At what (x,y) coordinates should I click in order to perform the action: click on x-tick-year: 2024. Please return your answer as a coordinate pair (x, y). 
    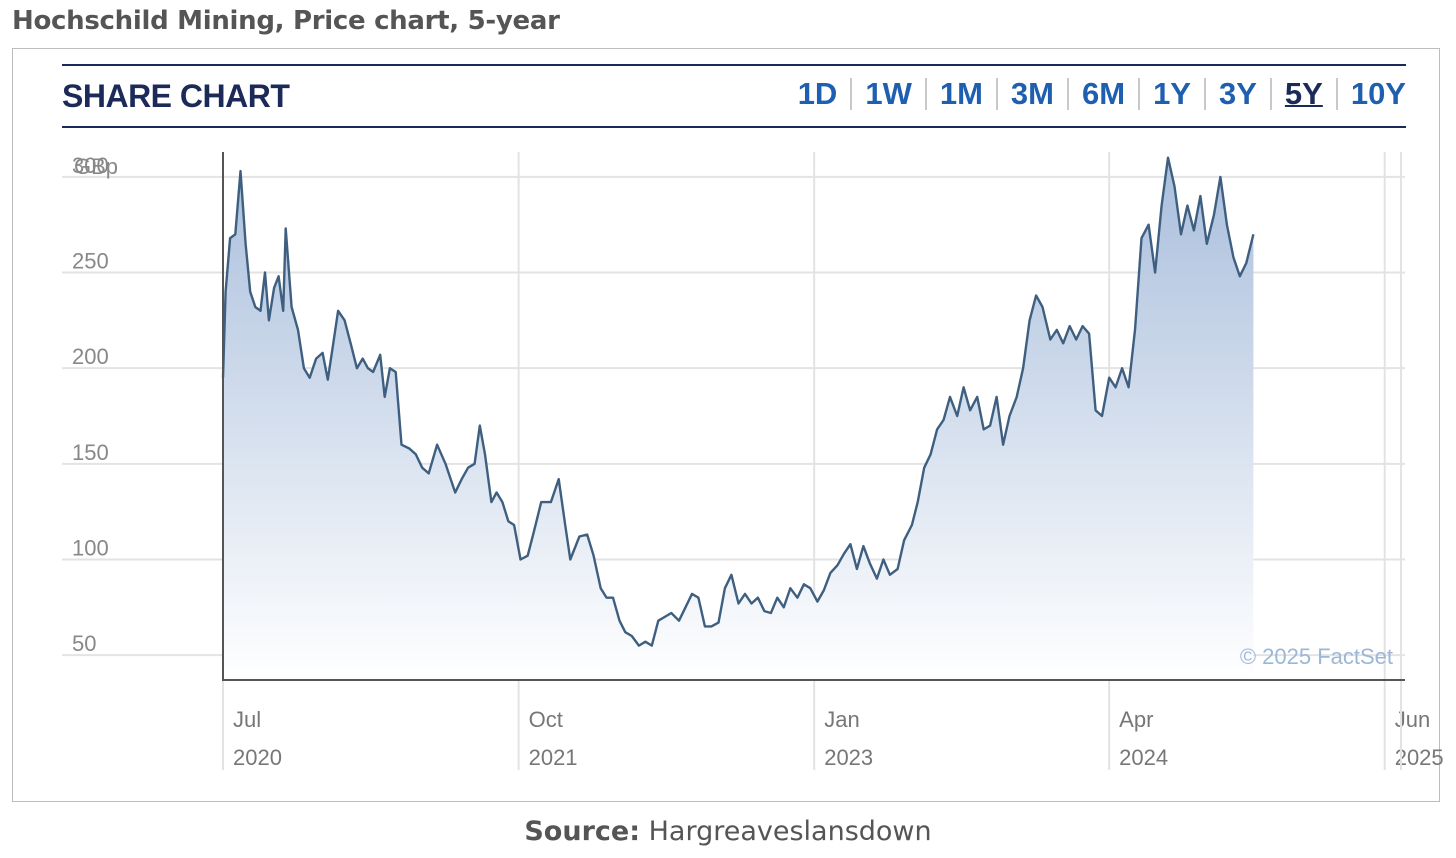
    Looking at the image, I should click on (1143, 757).